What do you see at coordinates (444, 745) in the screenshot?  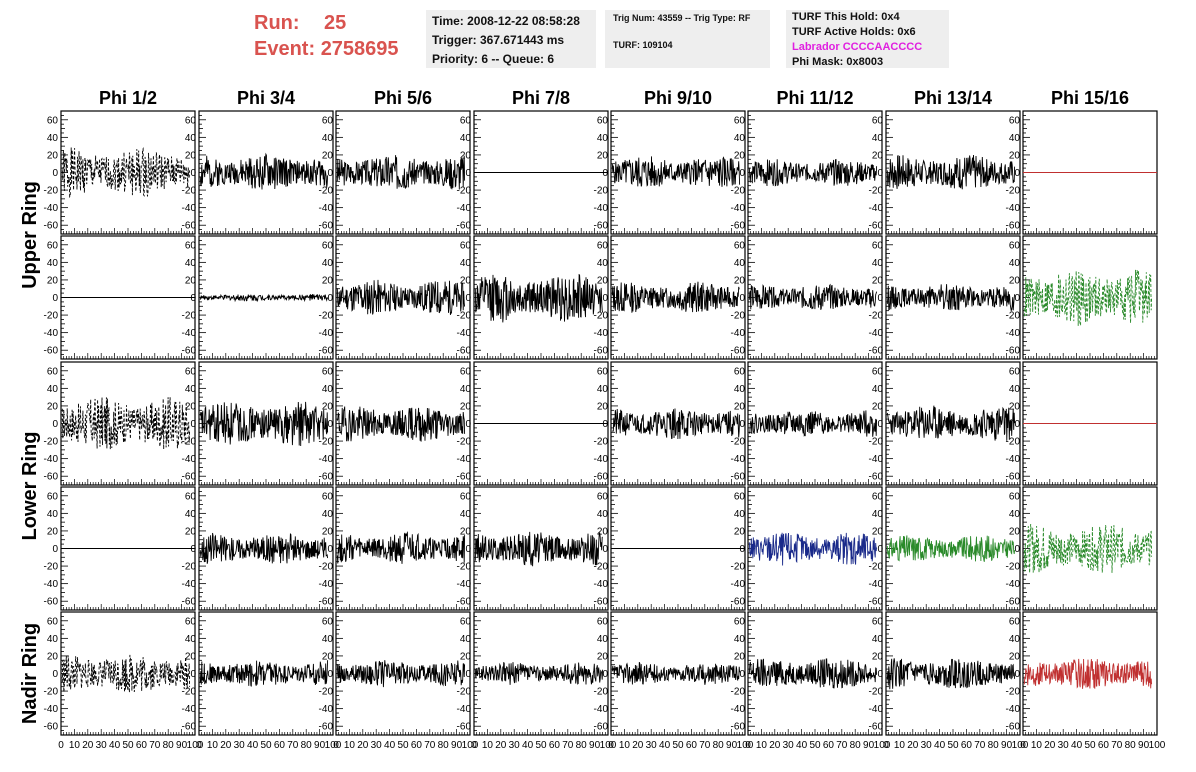 I see `x-tick-label: 80` at bounding box center [444, 745].